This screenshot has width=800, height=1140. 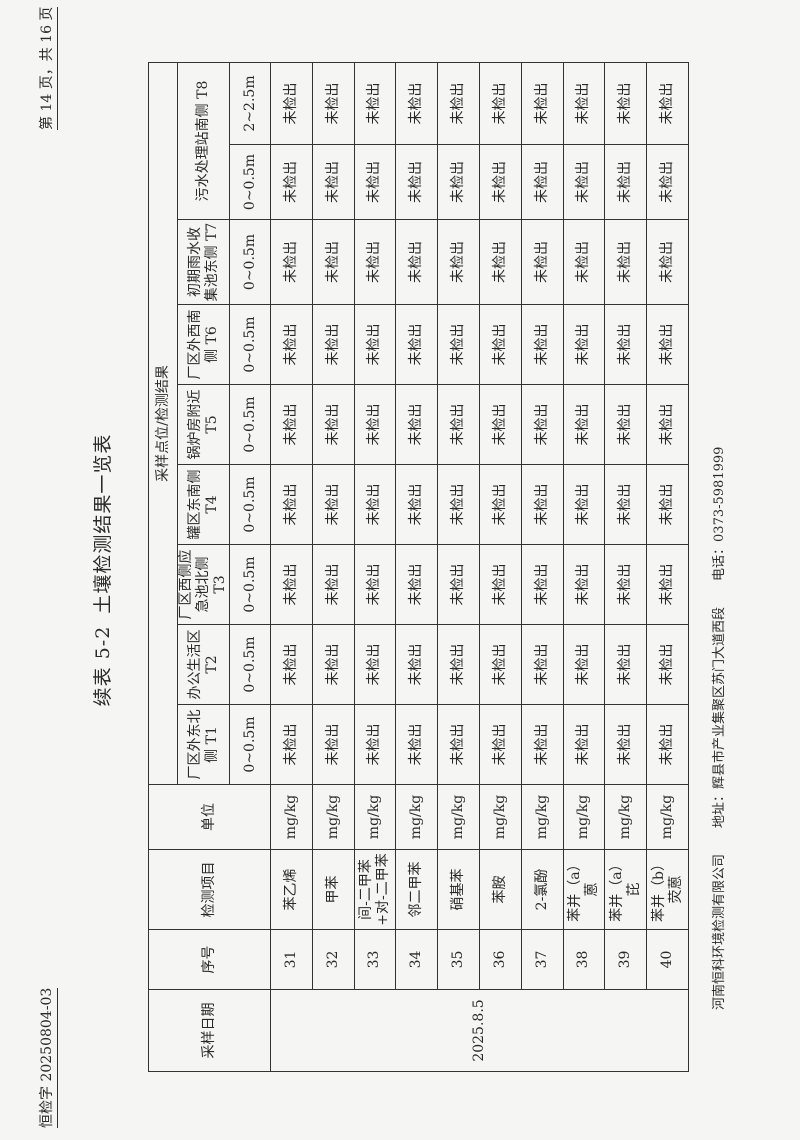 I want to click on cell-item: 苯乙烯, so click(x=291, y=889).